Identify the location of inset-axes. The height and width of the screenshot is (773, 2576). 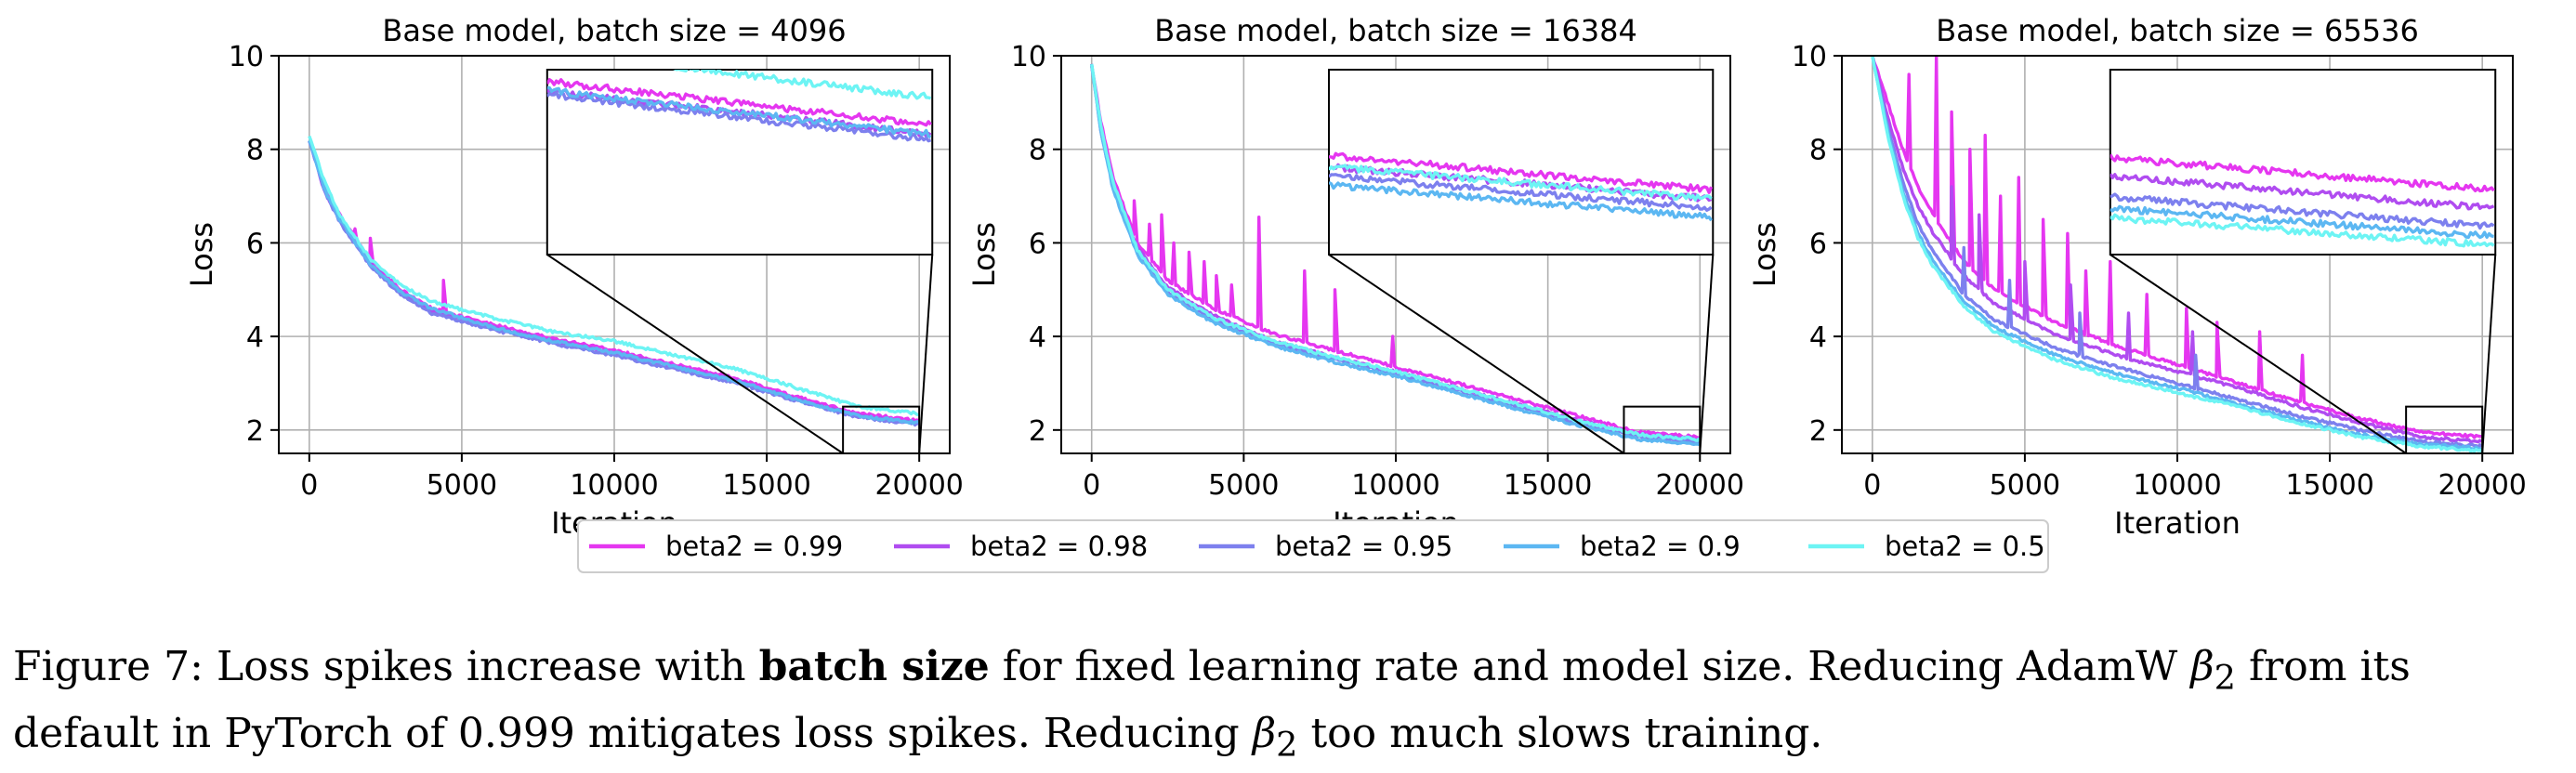
(2303, 162).